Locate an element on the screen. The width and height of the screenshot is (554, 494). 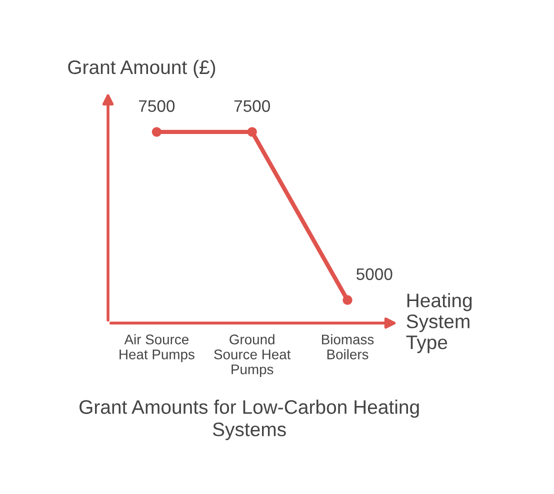
x-tick-label: Ground Source Heat Pumps is located at coordinates (252, 356).